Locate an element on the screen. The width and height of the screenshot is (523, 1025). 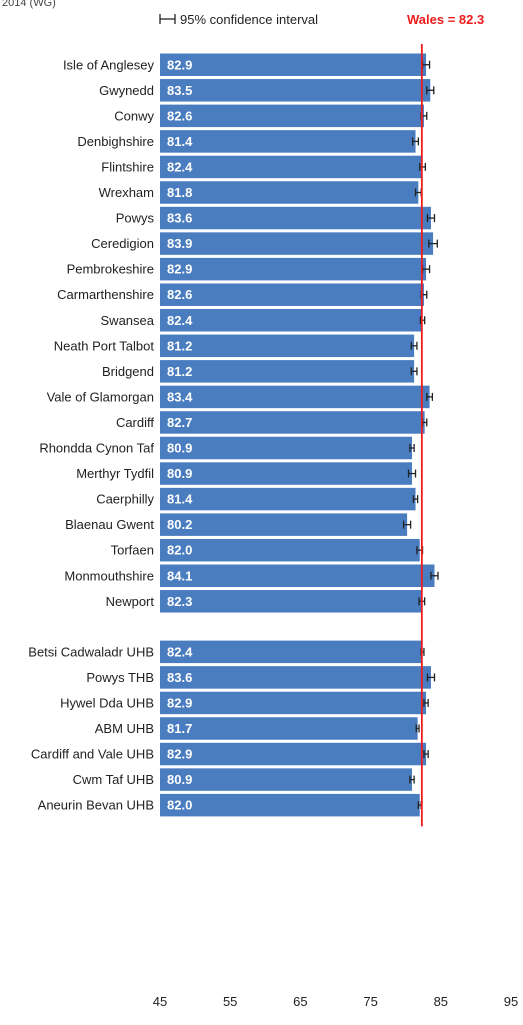
category-label: Powys THB is located at coordinates (120, 677).